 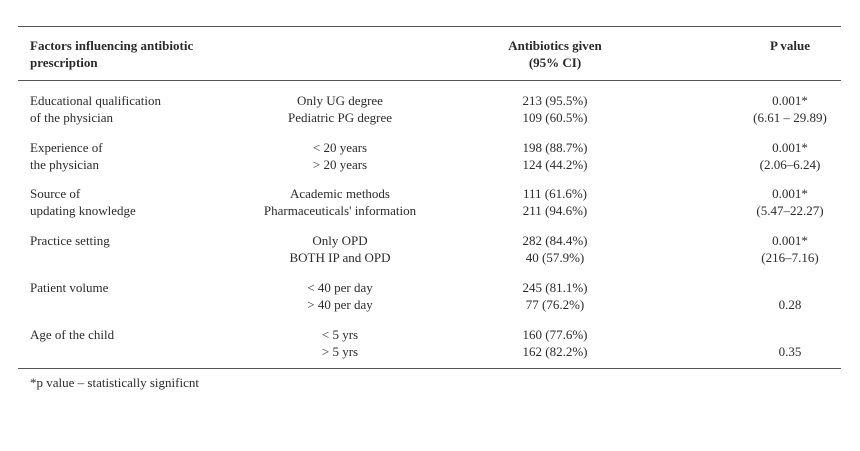 What do you see at coordinates (340, 193) in the screenshot?
I see `level-line: Academic methods` at bounding box center [340, 193].